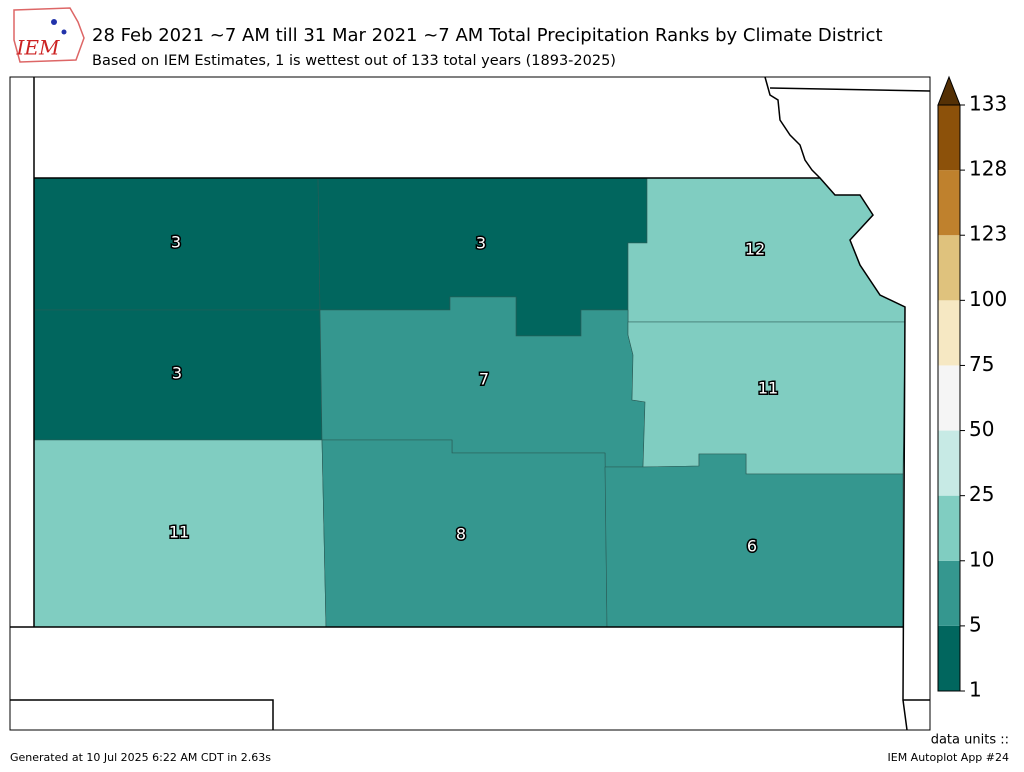 This screenshot has height=772, width=1024. I want to click on district-label: 8, so click(461, 534).